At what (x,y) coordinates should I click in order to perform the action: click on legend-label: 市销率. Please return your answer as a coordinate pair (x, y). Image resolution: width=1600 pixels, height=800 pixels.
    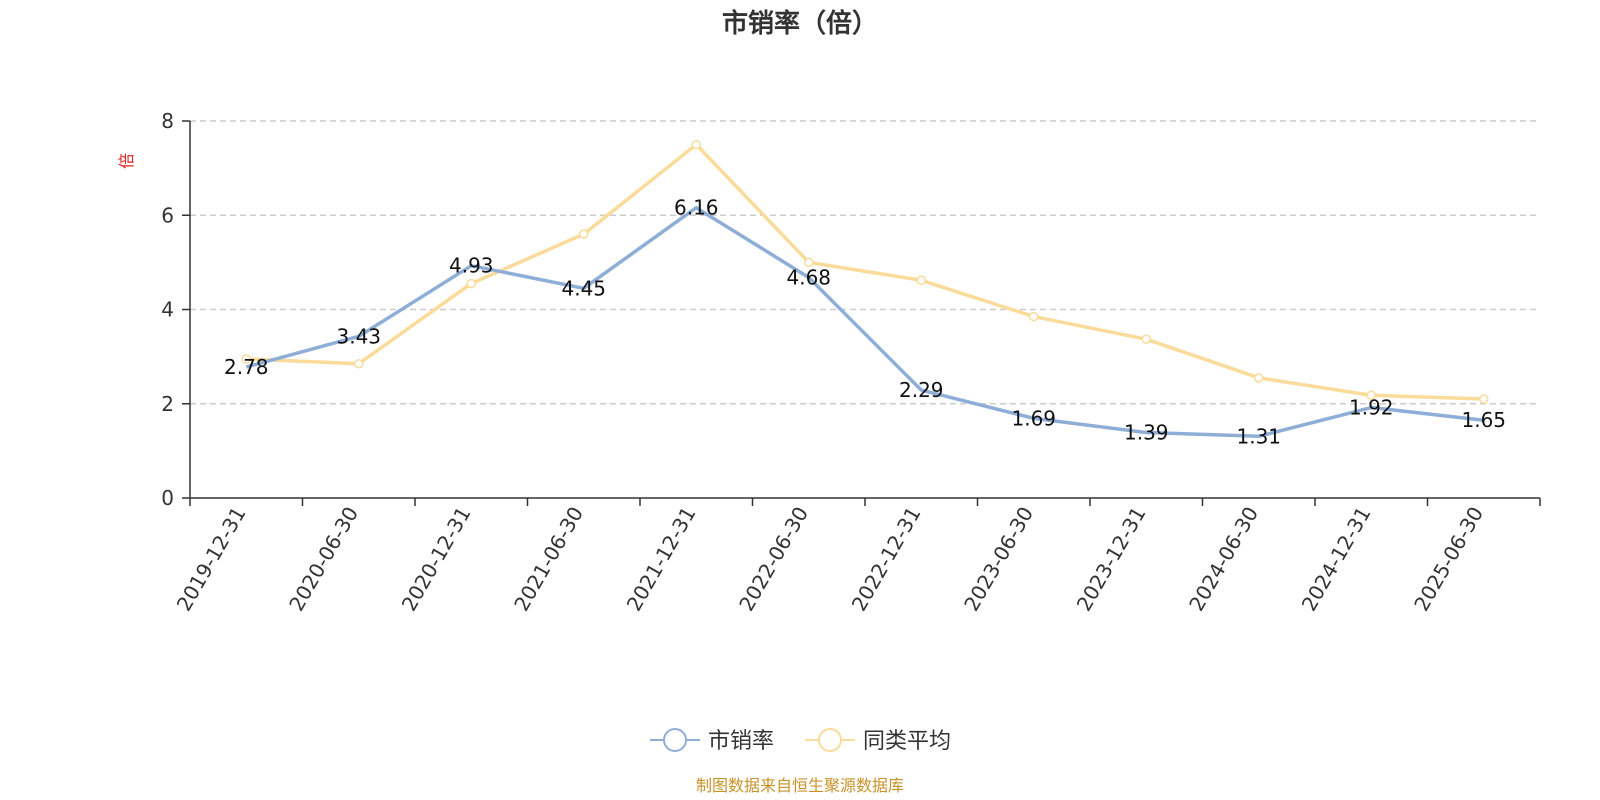
    Looking at the image, I should click on (741, 741).